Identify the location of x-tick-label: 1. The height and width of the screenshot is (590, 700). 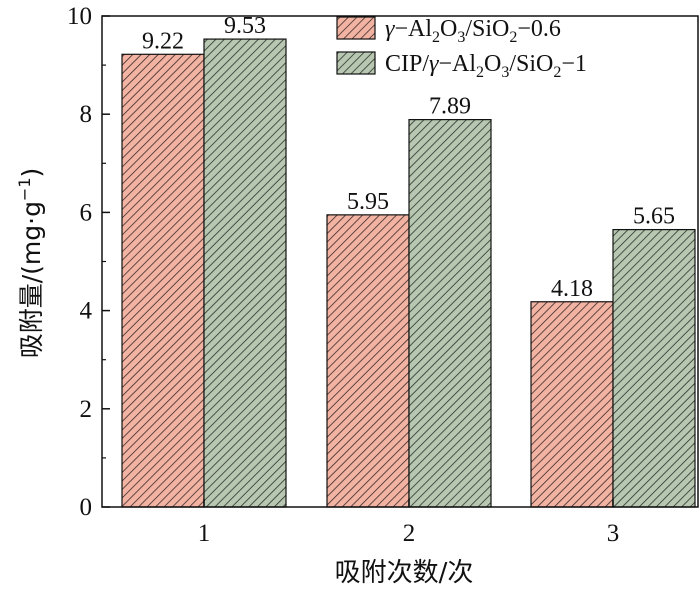
(204, 533).